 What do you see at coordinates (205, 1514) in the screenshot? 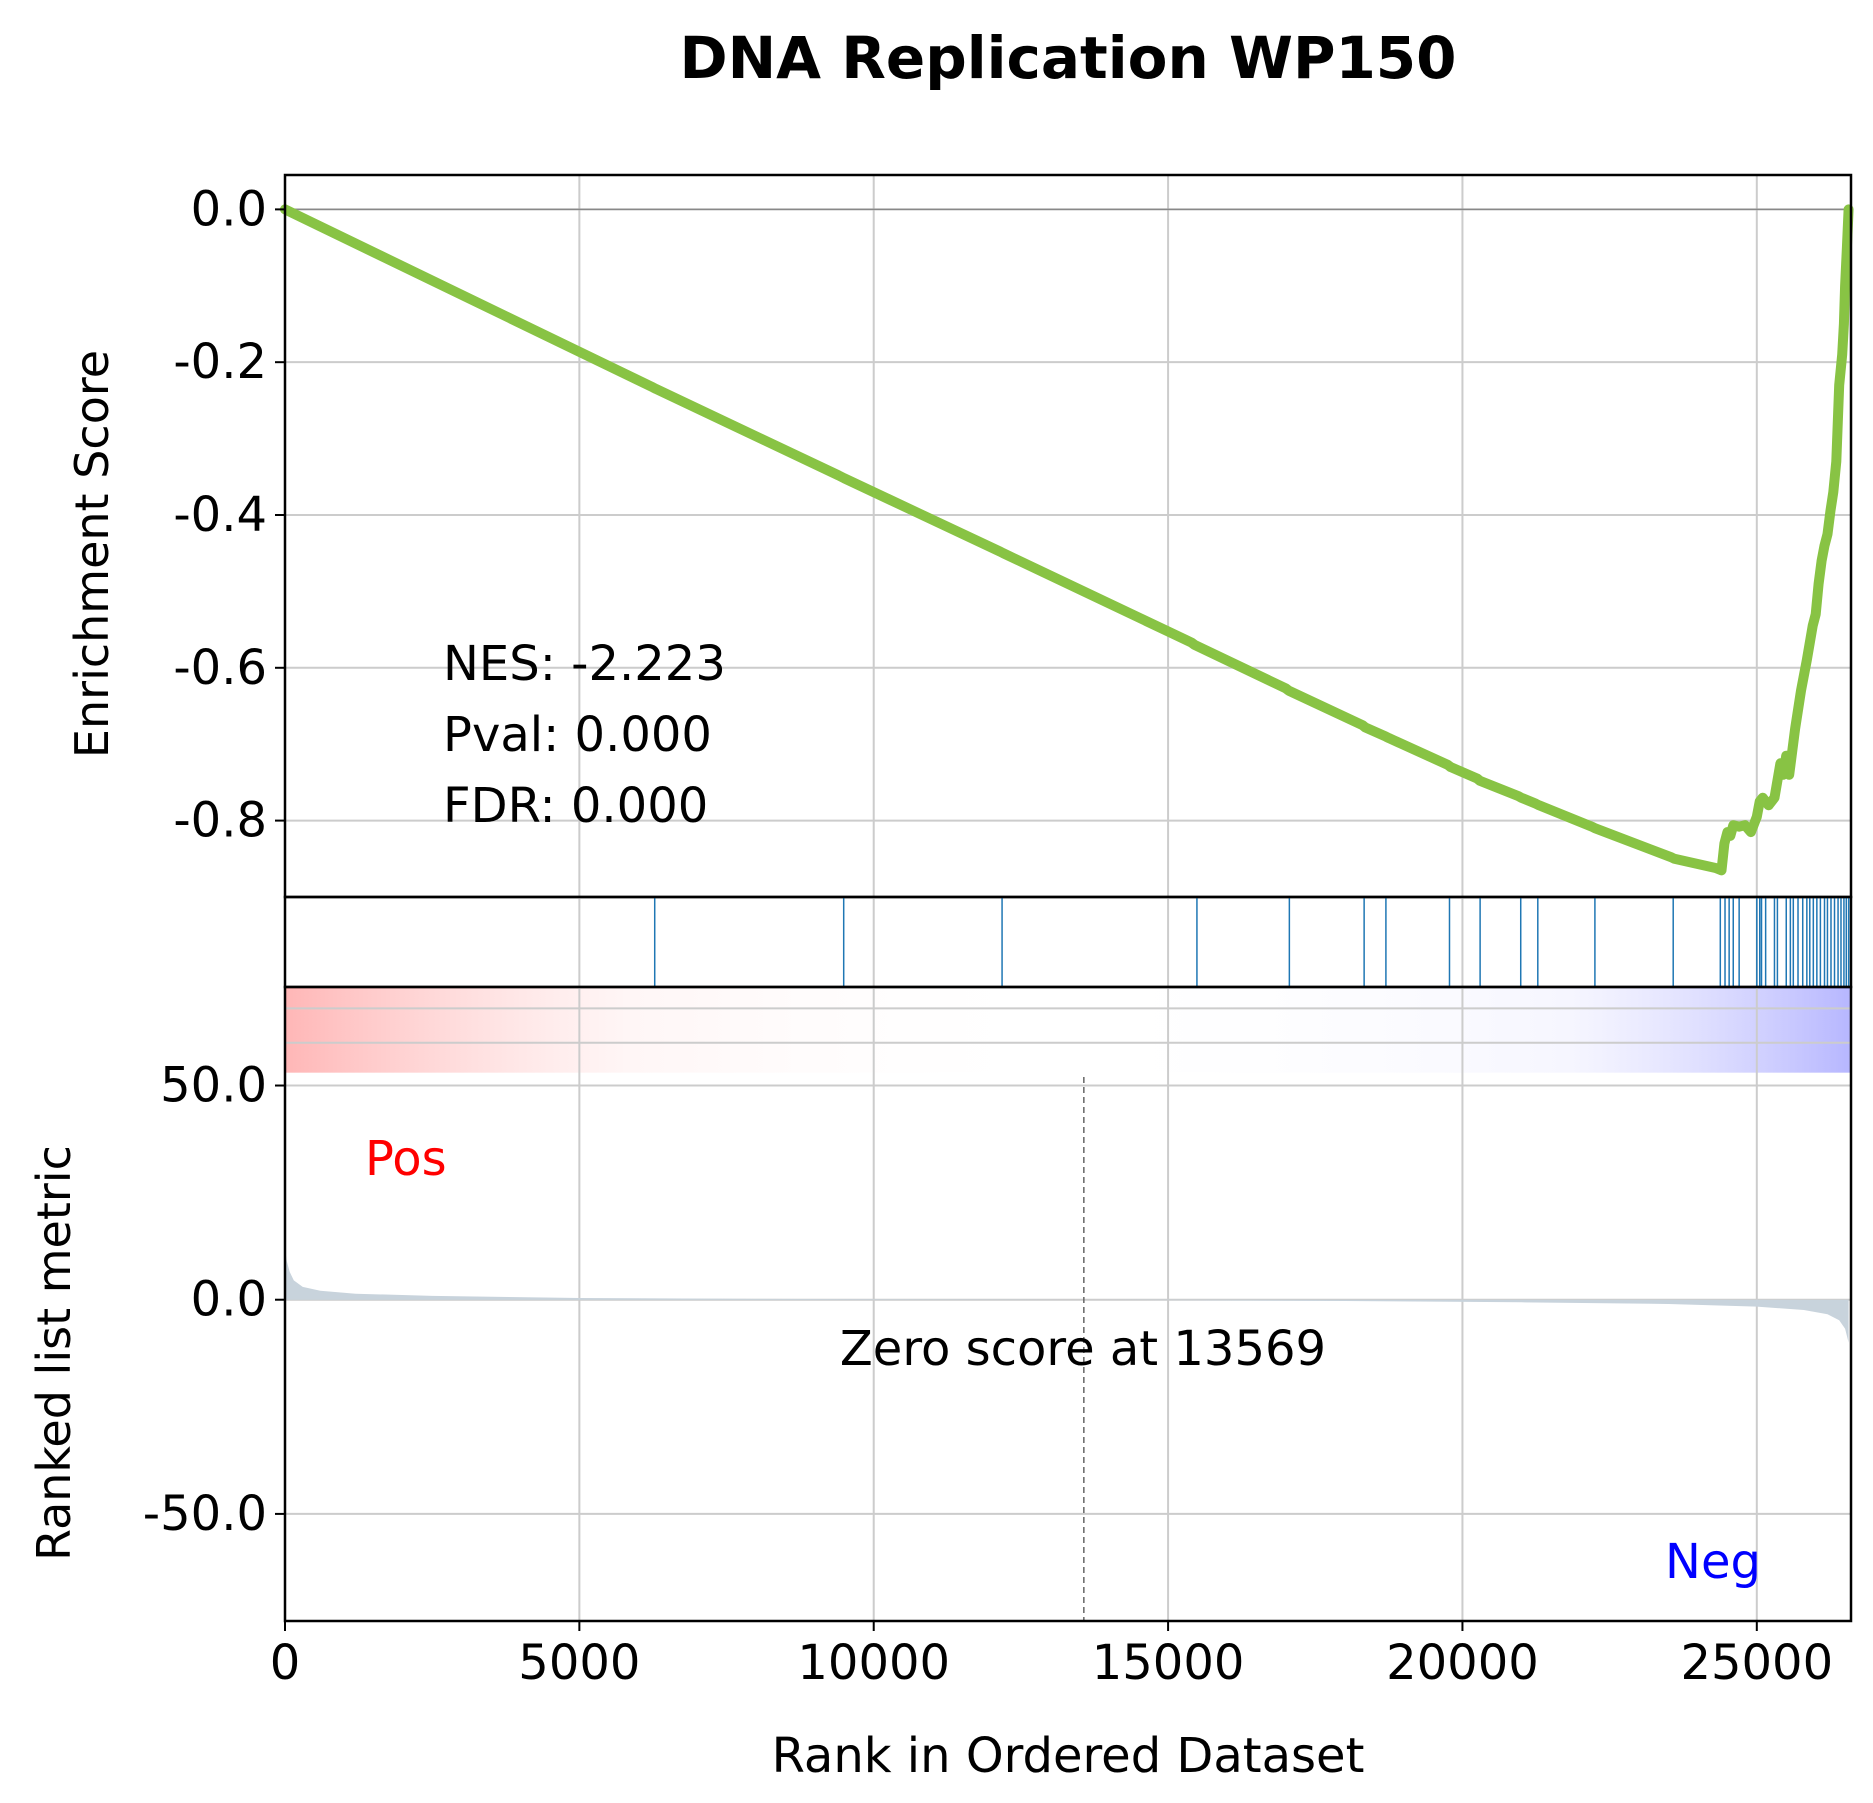
I see `y-tick-label: -50.0` at bounding box center [205, 1514].